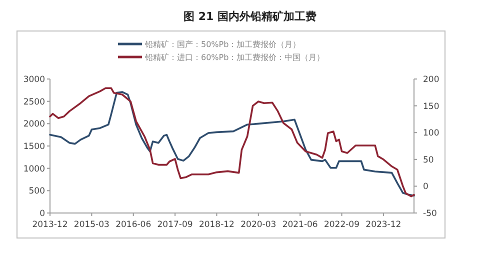 The width and height of the screenshot is (500, 266). I want to click on y-tick-label: 2500, so click(34, 102).